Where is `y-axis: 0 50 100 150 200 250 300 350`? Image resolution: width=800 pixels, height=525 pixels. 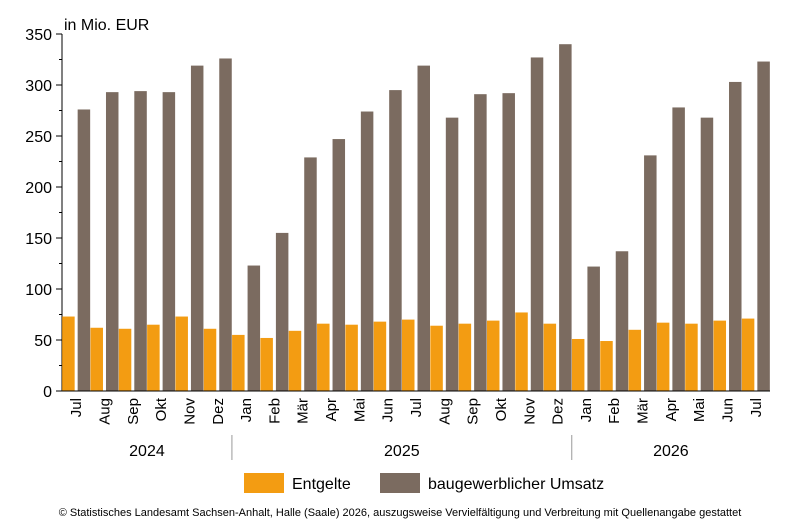 y-axis: 0 50 100 150 200 250 300 350 is located at coordinates (44, 214).